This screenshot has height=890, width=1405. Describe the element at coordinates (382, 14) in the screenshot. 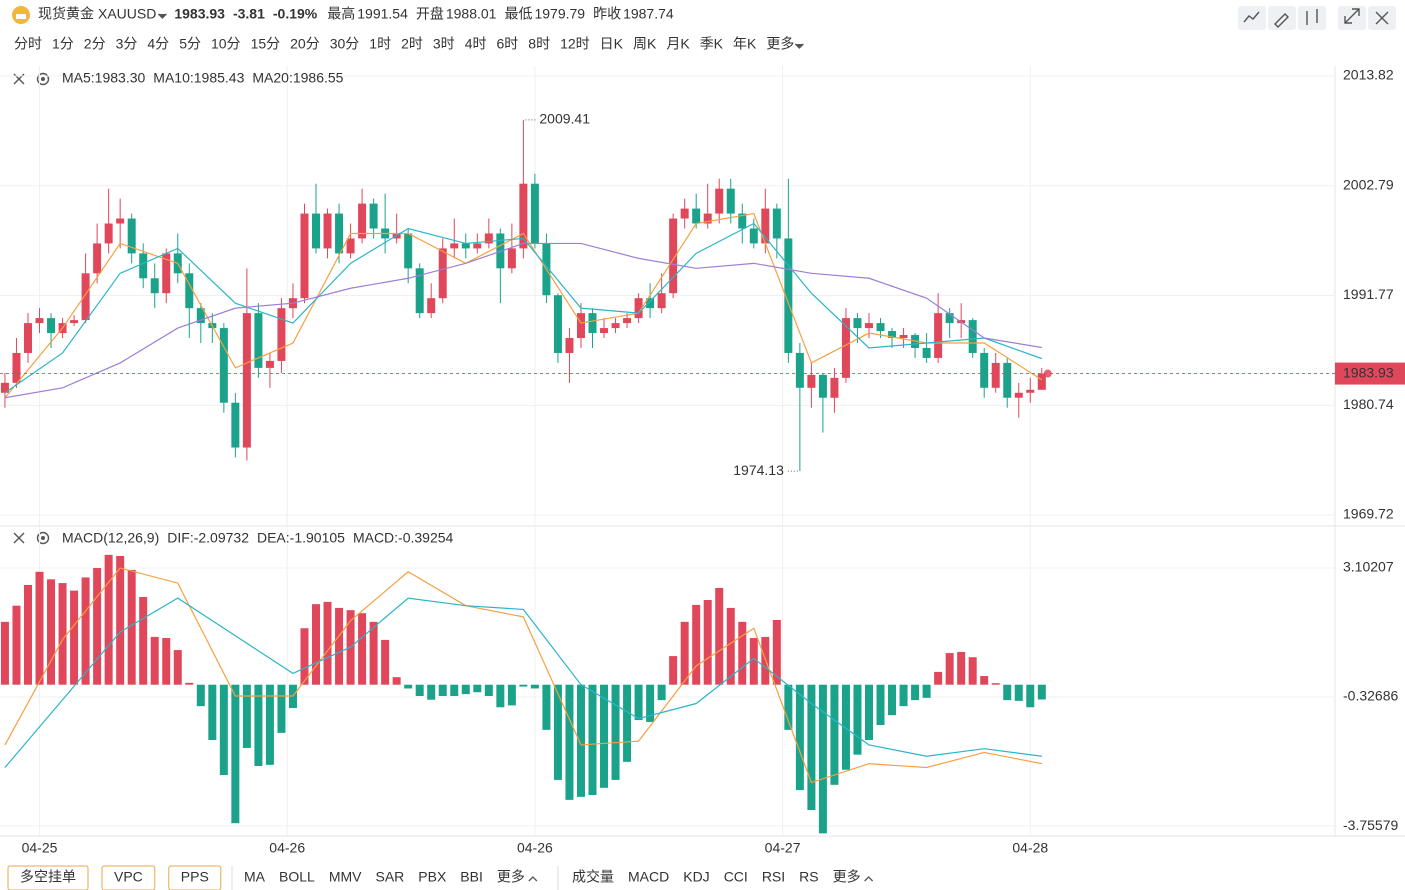

I see `stat-value: 1991.54` at that location.